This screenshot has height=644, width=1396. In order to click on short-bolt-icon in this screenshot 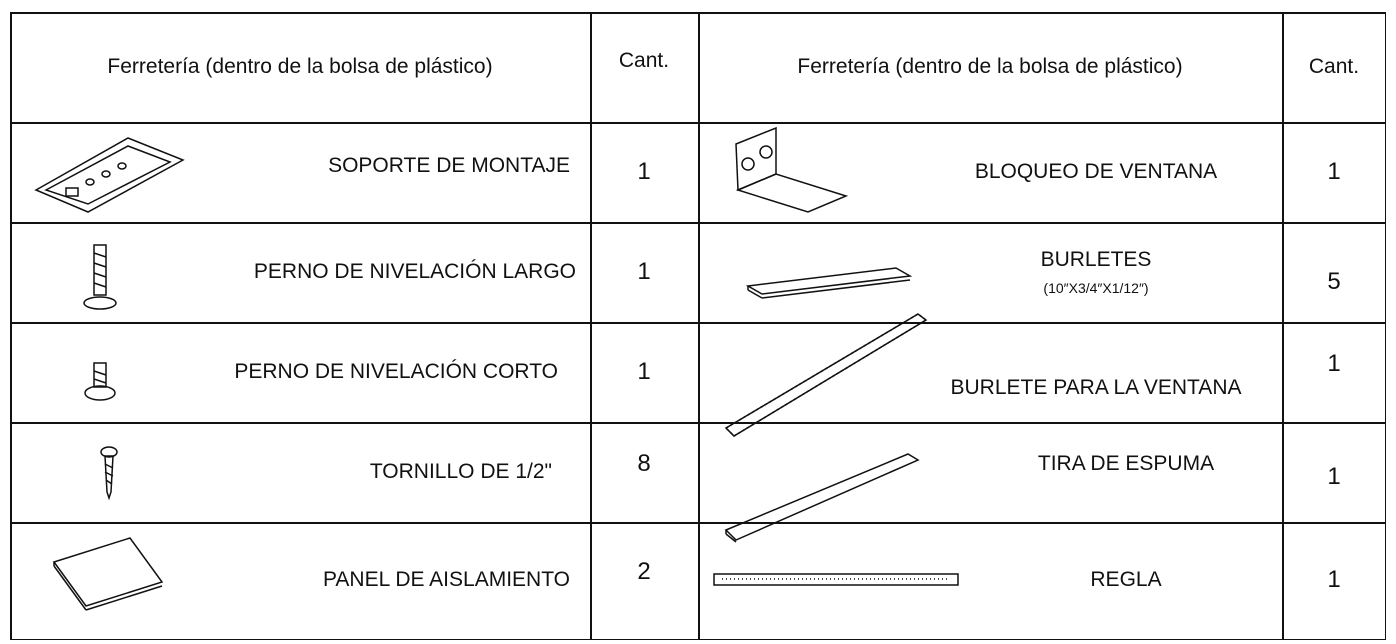, I will do `click(100, 381)`.